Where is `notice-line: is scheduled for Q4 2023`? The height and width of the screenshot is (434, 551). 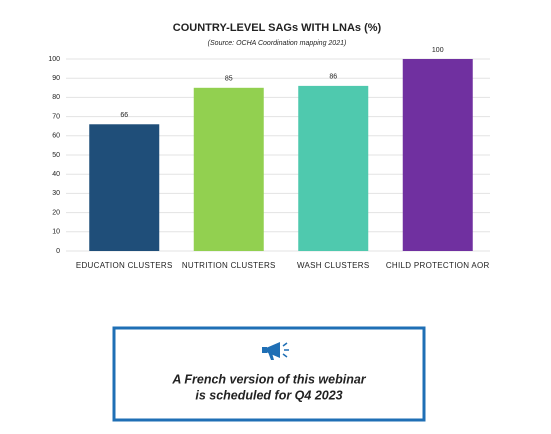
notice-line: is scheduled for Q4 2023 is located at coordinates (268, 395).